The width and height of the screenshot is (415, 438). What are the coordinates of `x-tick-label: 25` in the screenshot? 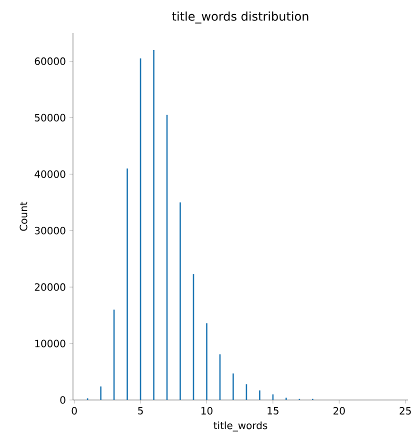 It's located at (405, 411).